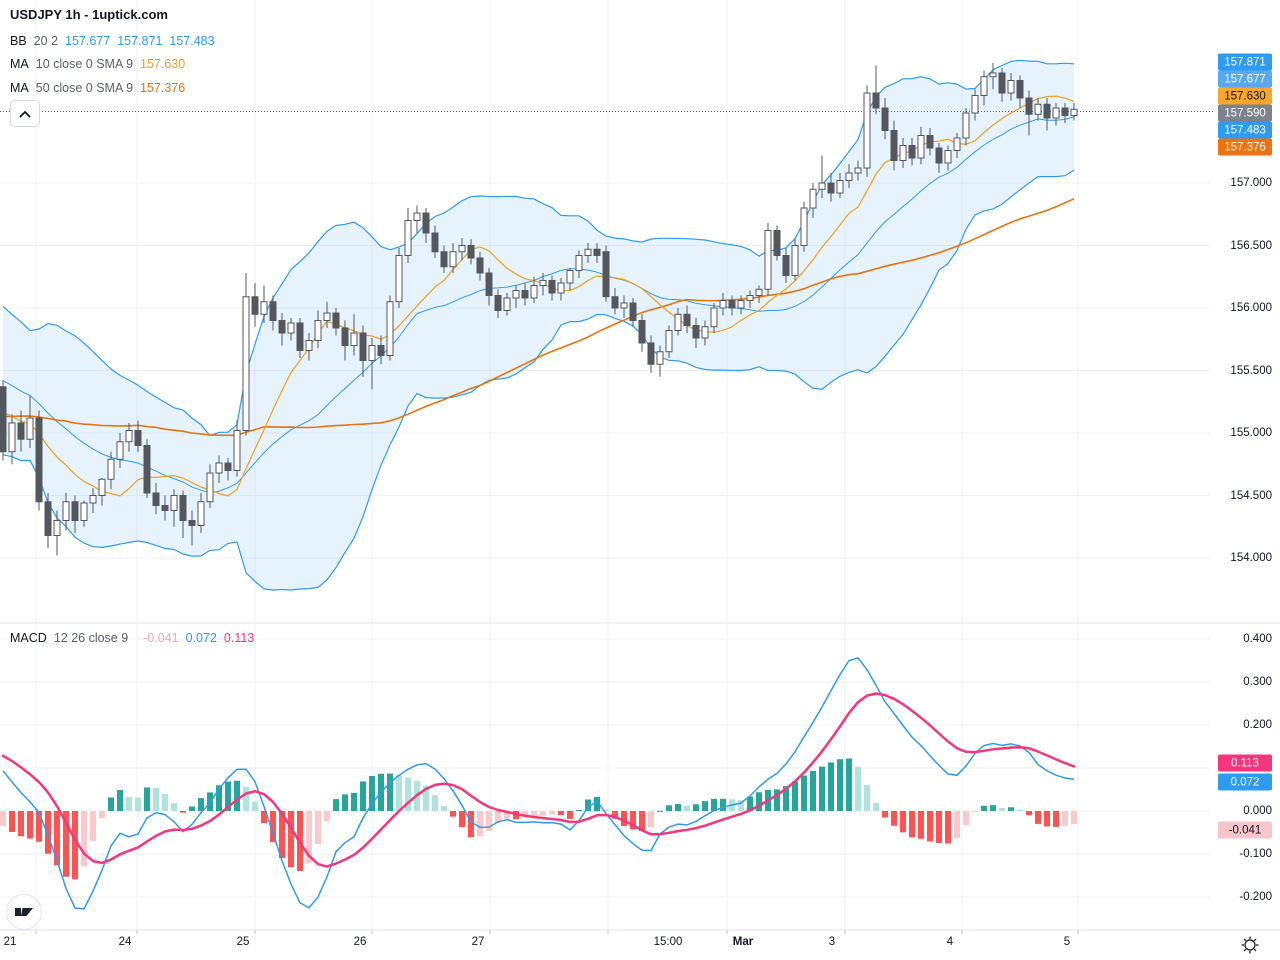 The width and height of the screenshot is (1280, 960). Describe the element at coordinates (19, 64) in the screenshot. I see `ma10-label: MA` at that location.